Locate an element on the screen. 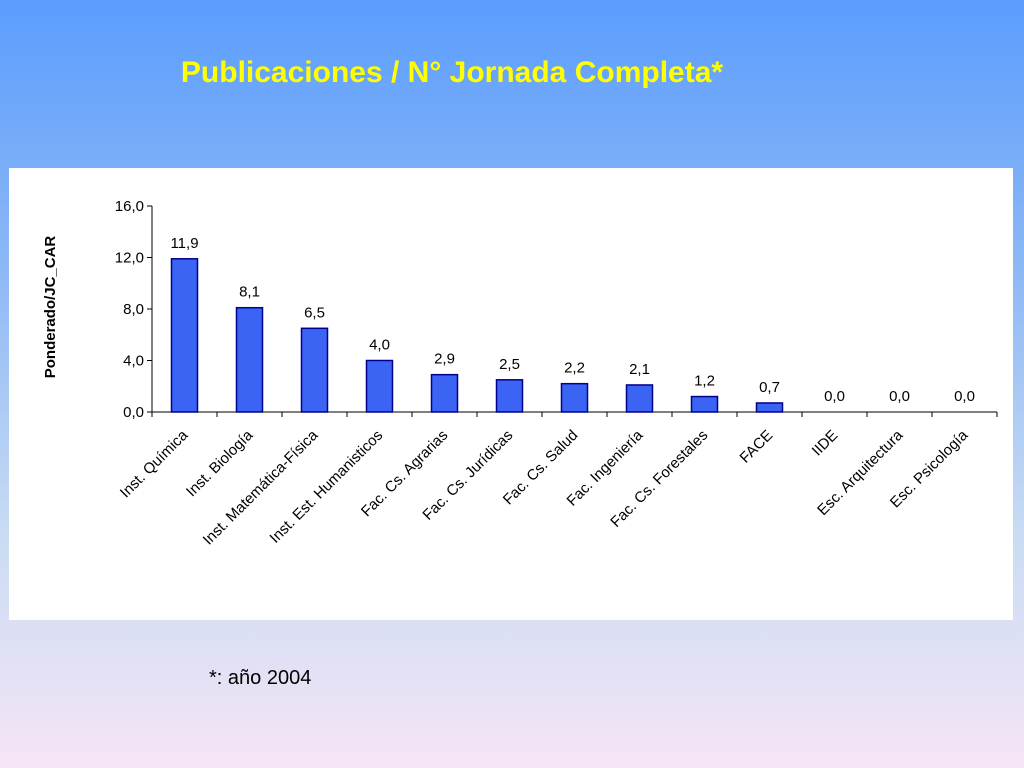  y-axis-title: Ponderado/JC_CAR is located at coordinates (50, 307).